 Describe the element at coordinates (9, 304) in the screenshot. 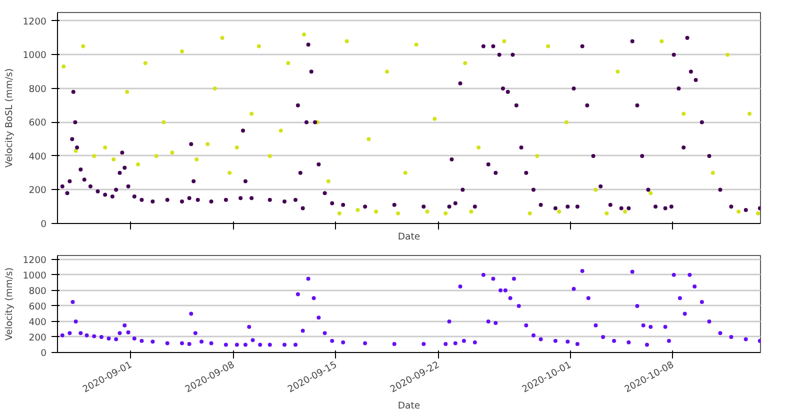

I see `y-axis-title: Velocity (mm/s)` at that location.